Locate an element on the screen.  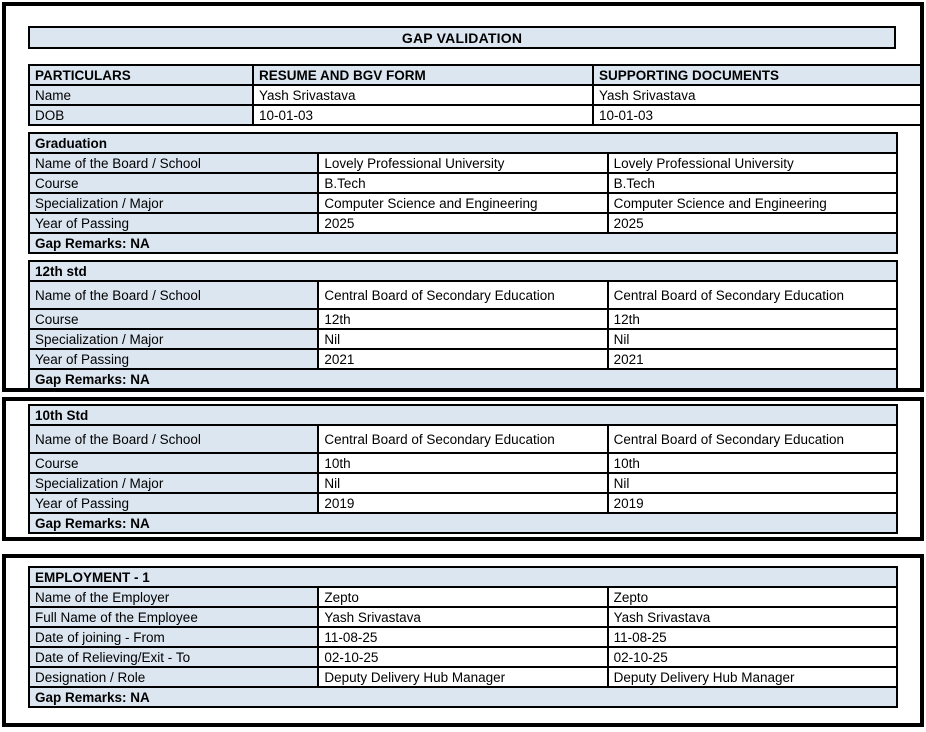
table-row: Year of Passing 2021 2021 is located at coordinates (463, 359).